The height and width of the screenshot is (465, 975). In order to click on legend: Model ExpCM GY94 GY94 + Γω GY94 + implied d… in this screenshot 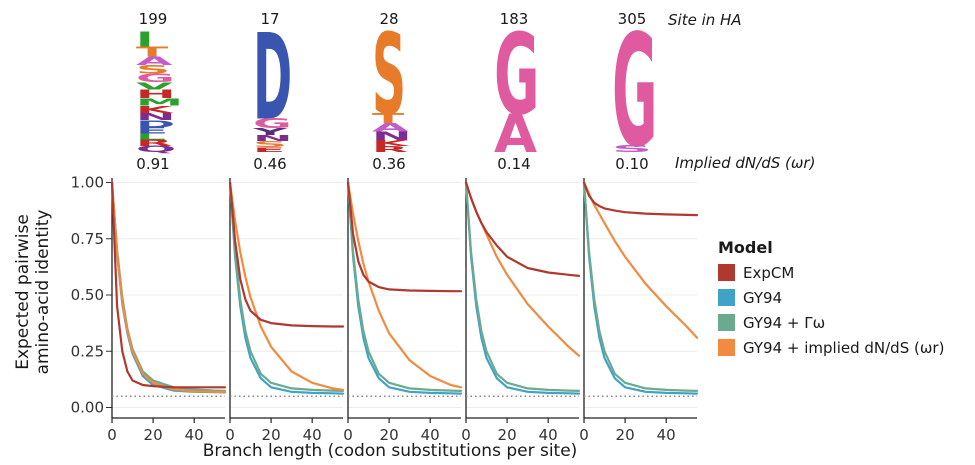, I will do `click(831, 297)`.